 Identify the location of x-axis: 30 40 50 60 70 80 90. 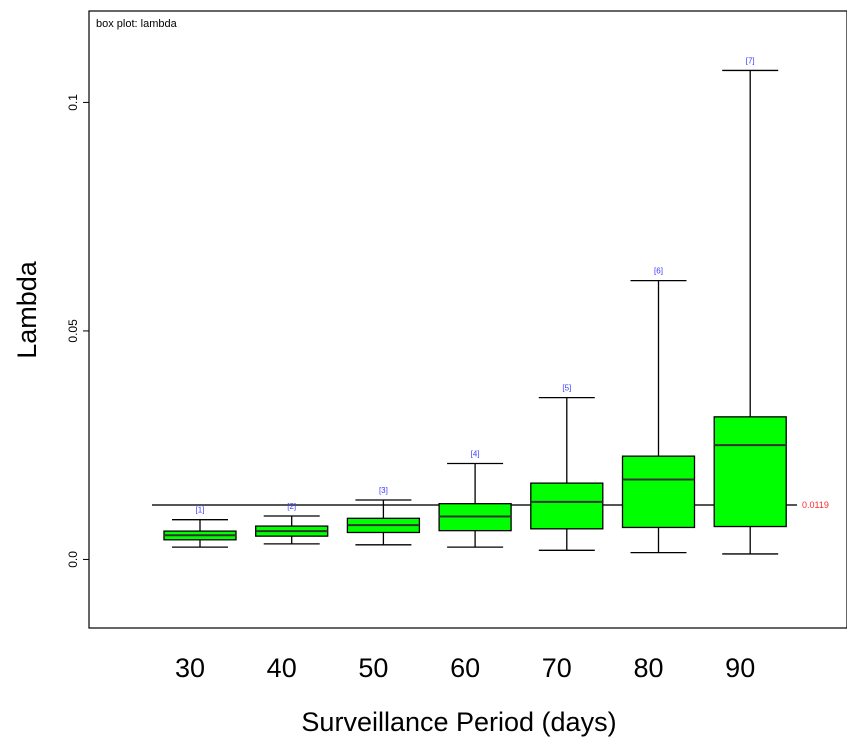
(465, 668).